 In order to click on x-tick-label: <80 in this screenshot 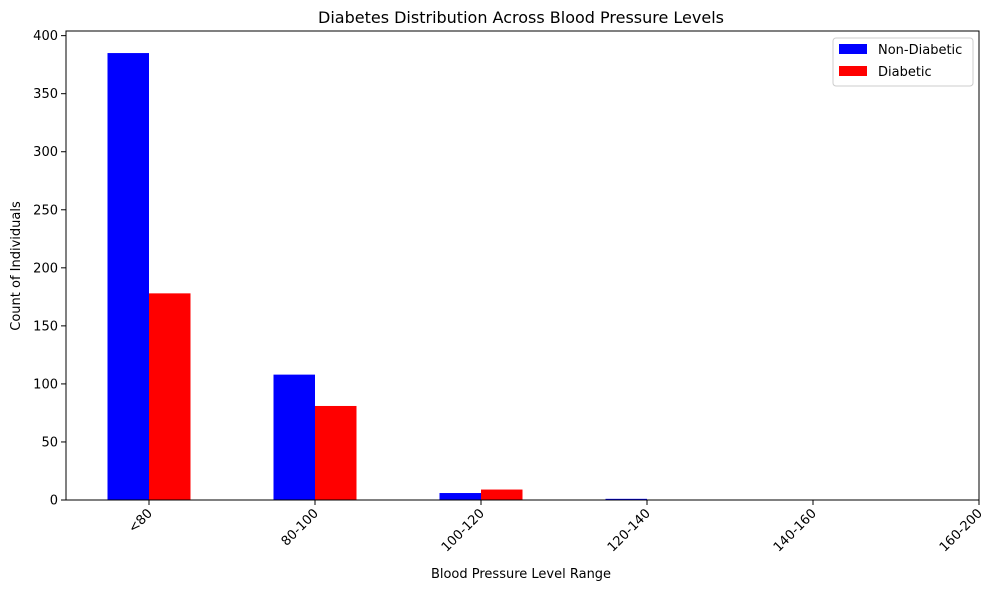, I will do `click(141, 521)`.